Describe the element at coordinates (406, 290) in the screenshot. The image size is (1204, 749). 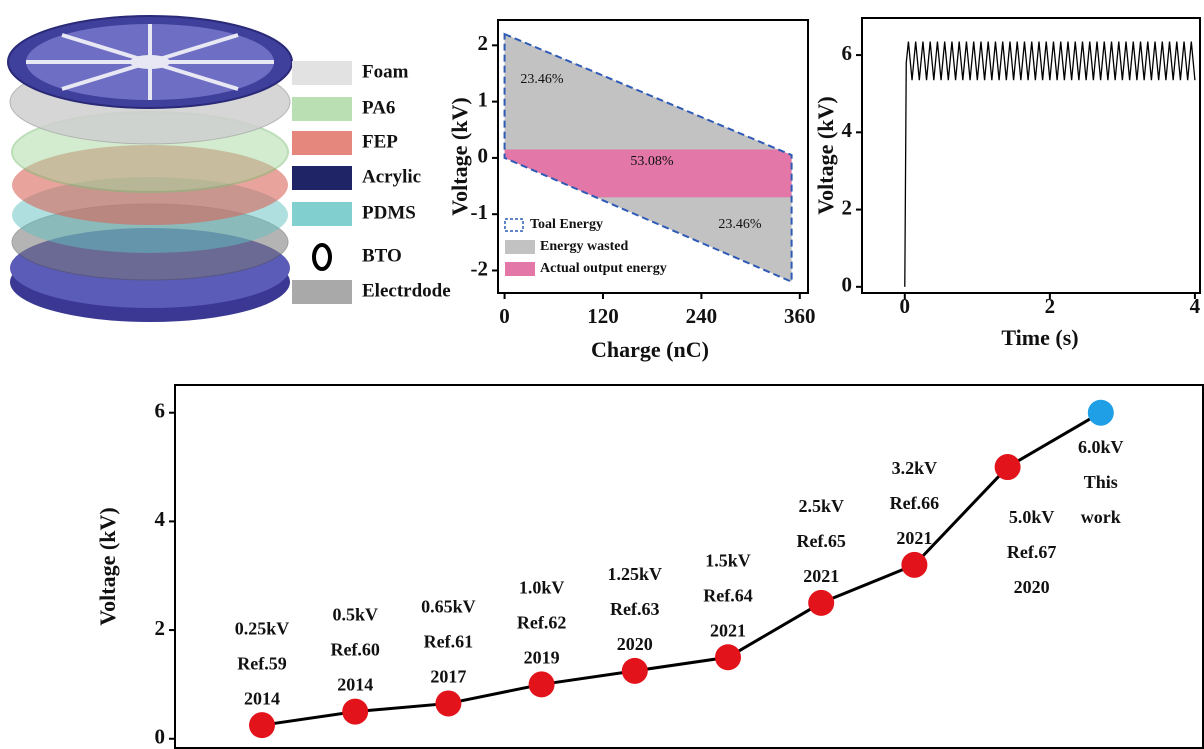
I see `legend-label: Electrdode` at that location.